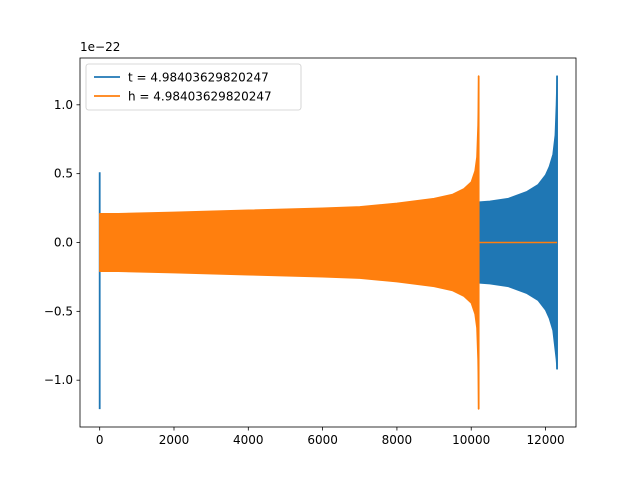 This screenshot has height=480, width=640. What do you see at coordinates (58, 311) in the screenshot?
I see `y-tick-label: −0.5` at bounding box center [58, 311].